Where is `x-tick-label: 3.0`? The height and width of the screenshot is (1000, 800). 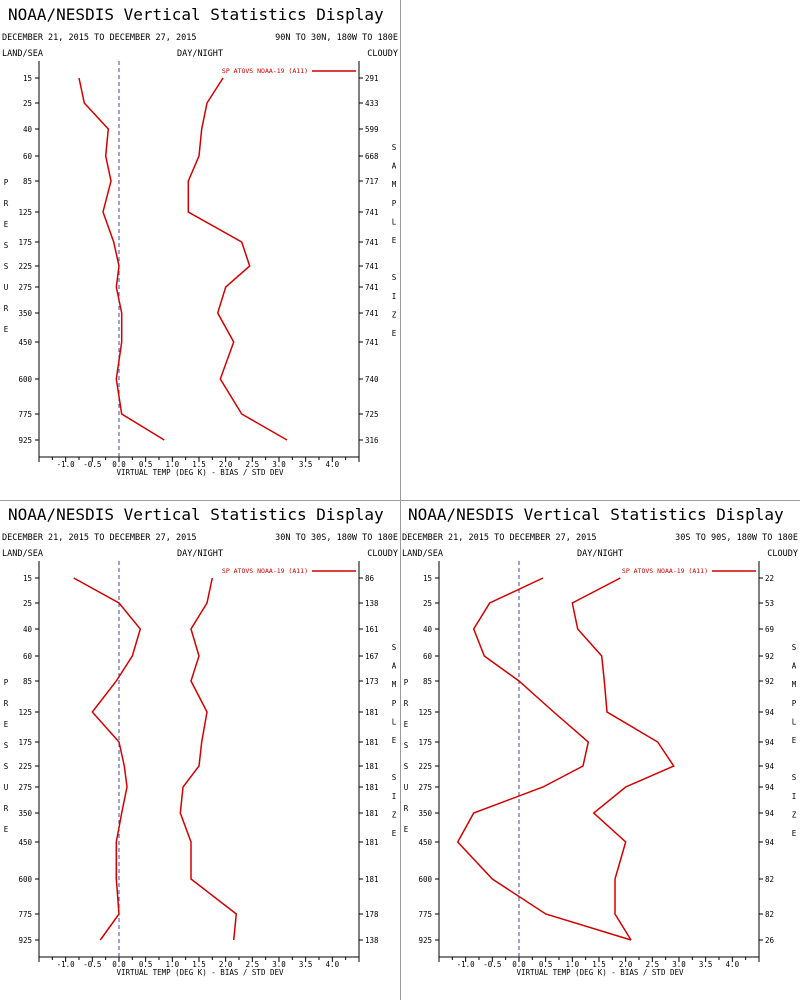
x-tick-label: 3.0 is located at coordinates (679, 964).